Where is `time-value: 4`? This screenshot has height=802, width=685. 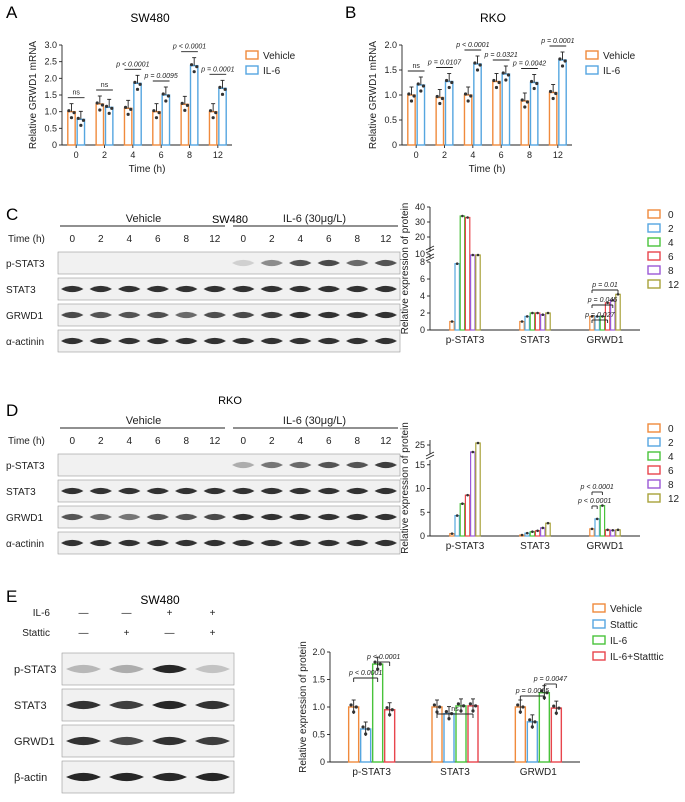 time-value: 4 is located at coordinates (129, 239).